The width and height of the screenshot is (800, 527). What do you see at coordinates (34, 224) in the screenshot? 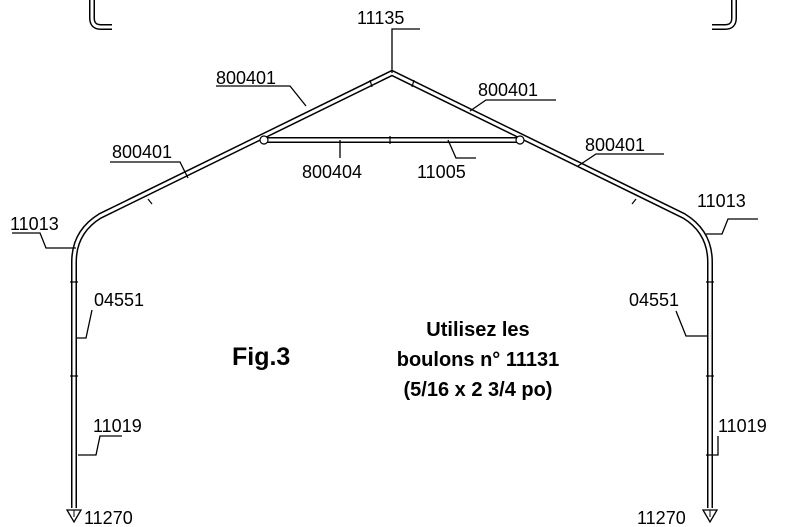
I see `label-elbow-left: 11013` at bounding box center [34, 224].